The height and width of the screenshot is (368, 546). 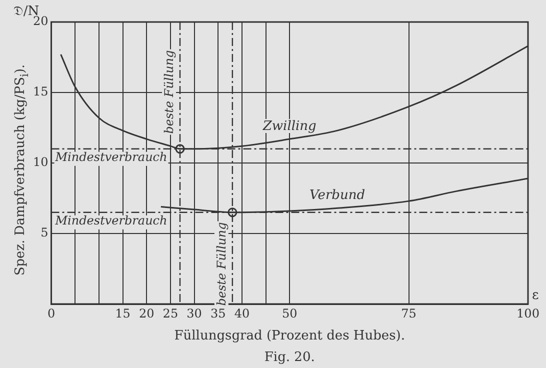 What do you see at coordinates (408, 313) in the screenshot?
I see `x-tick-label: 75` at bounding box center [408, 313].